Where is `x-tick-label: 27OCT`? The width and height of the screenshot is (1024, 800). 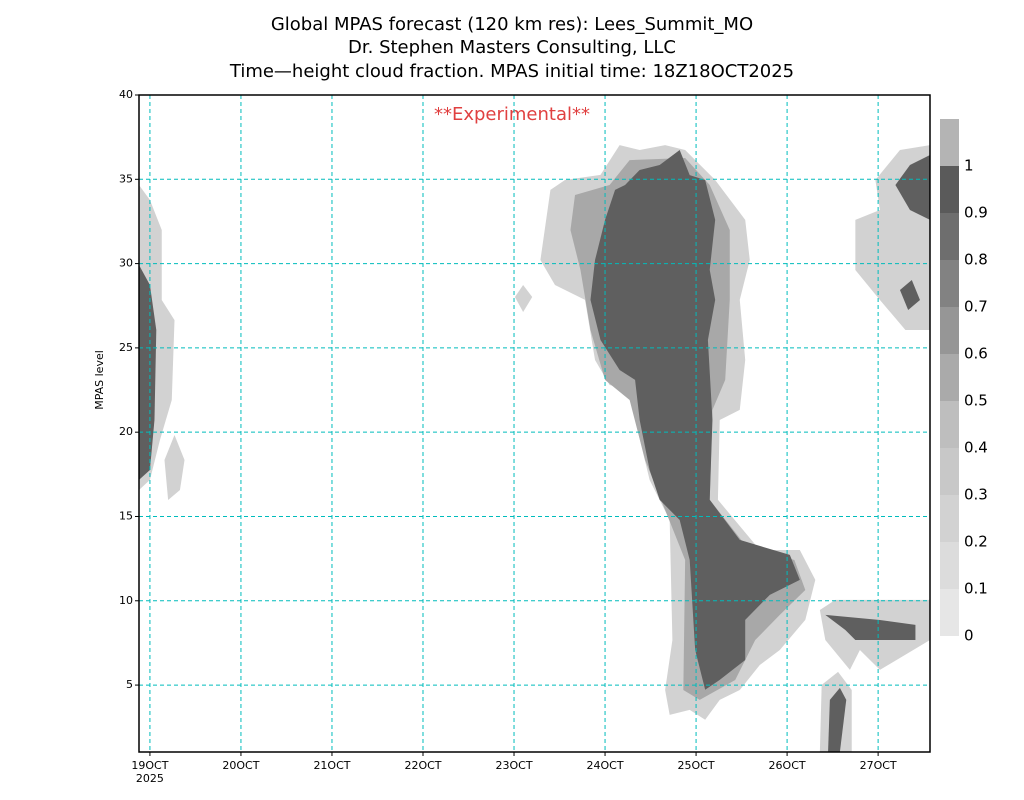
x-tick-label: 27OCT is located at coordinates (878, 765).